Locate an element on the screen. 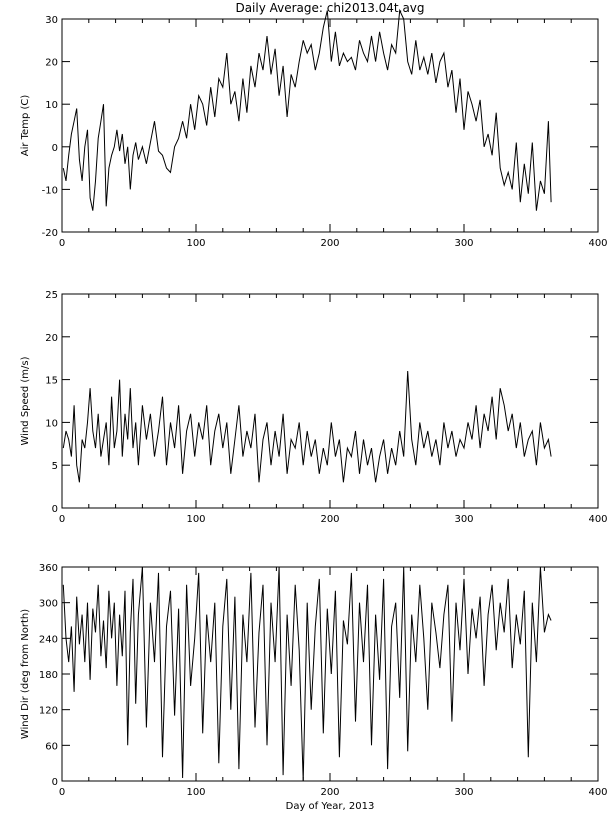 Image resolution: width=615 pixels, height=820 pixels. wind-speed-y-tick-label: 15 is located at coordinates (51, 381).